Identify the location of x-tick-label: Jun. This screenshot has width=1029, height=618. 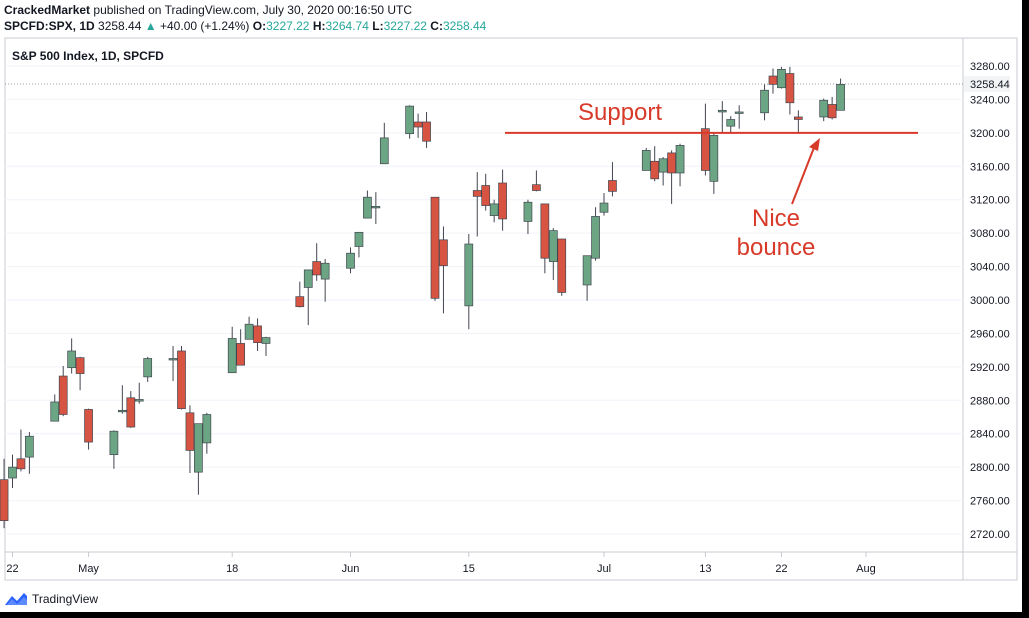
(351, 569).